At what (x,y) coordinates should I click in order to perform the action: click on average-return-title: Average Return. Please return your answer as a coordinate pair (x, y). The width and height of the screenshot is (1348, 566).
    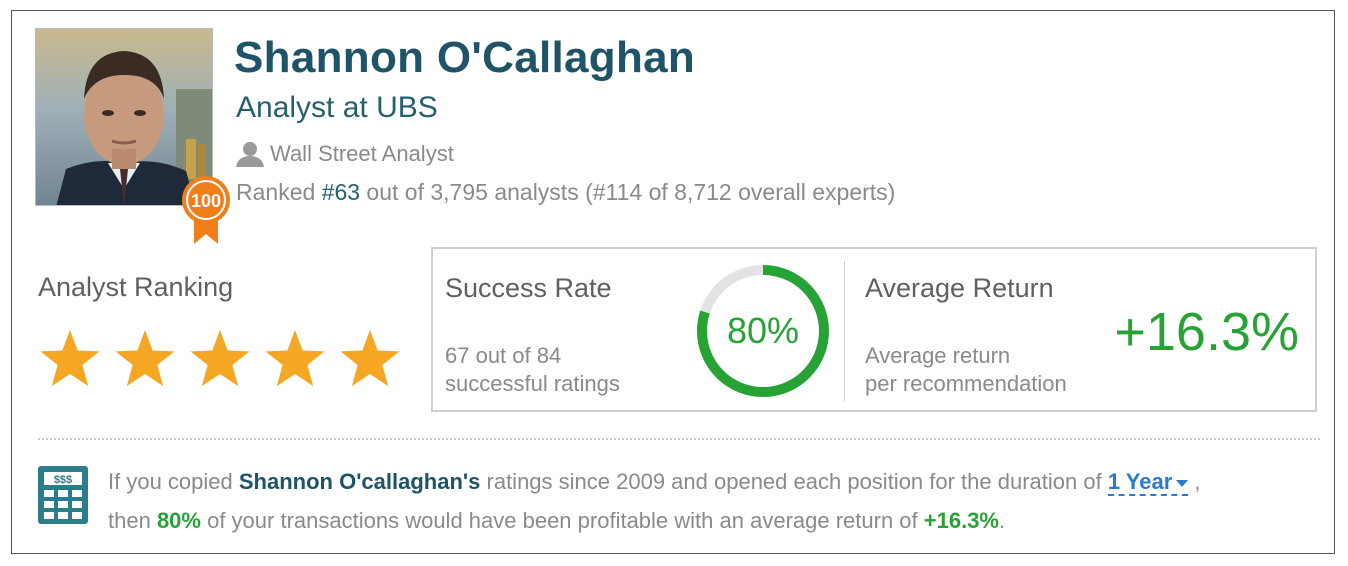
    Looking at the image, I should click on (959, 288).